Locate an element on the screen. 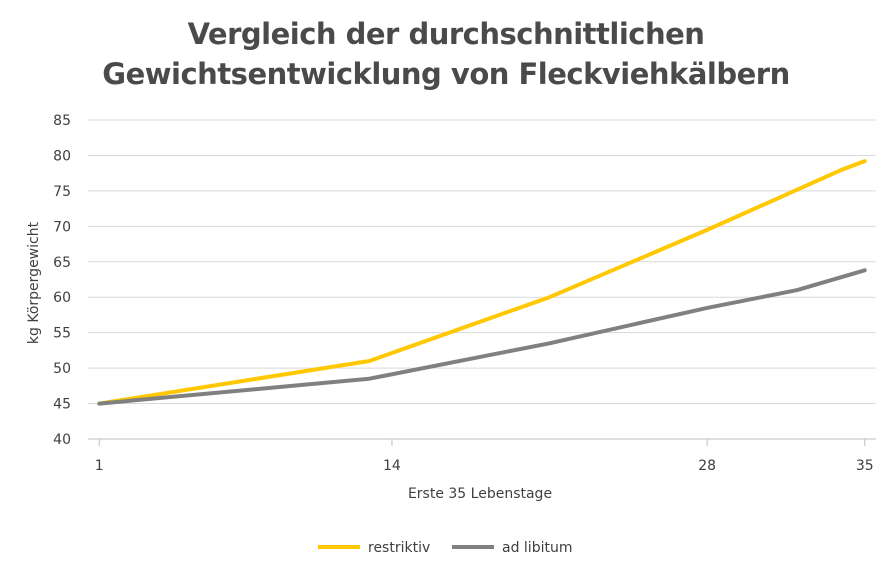  x-tick-label: 28 is located at coordinates (707, 466).